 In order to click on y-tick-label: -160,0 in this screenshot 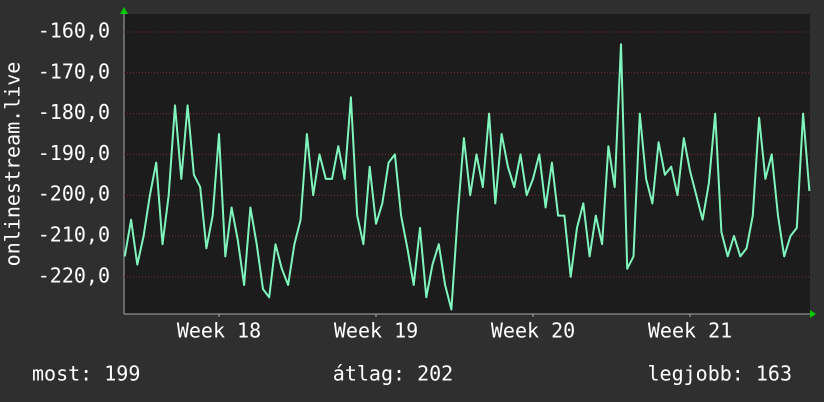, I will do `click(74, 30)`.